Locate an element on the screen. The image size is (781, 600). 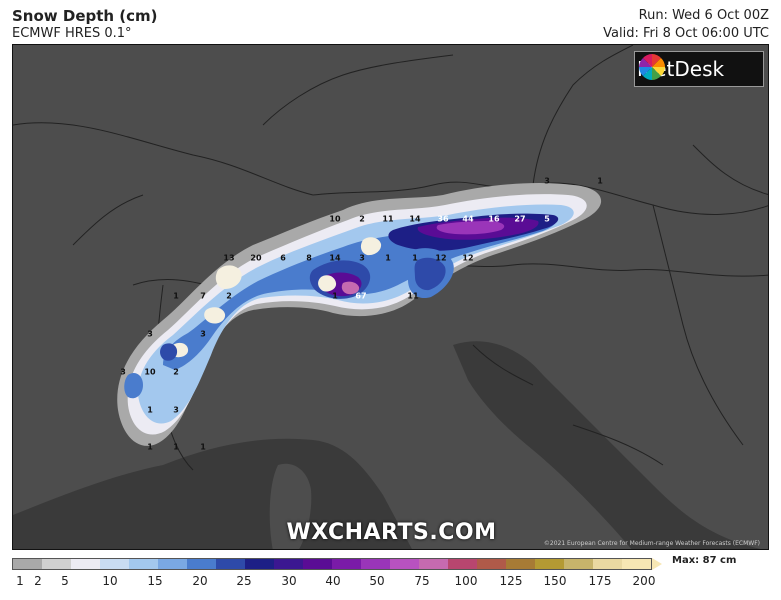
snow-patch-blue-south is located at coordinates (133, 386).